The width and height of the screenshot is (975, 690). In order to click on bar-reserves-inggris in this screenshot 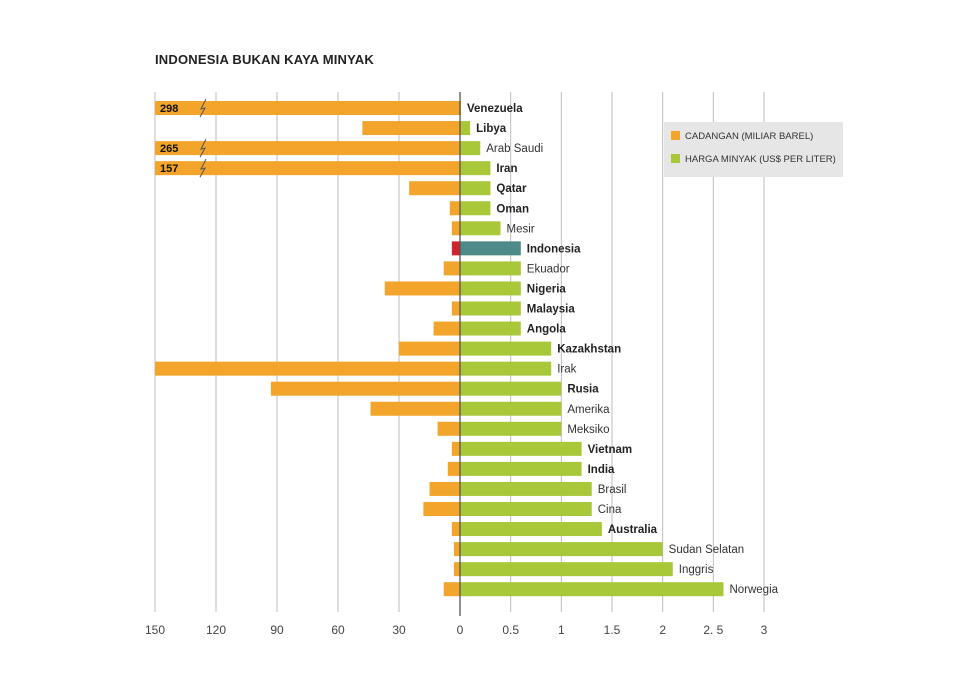, I will do `click(456, 569)`.